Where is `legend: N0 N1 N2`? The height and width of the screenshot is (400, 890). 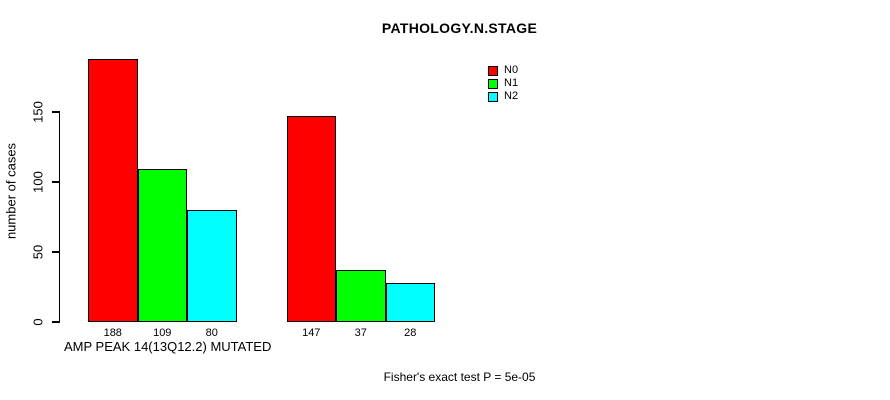 legend: N0 N1 N2 is located at coordinates (503, 83).